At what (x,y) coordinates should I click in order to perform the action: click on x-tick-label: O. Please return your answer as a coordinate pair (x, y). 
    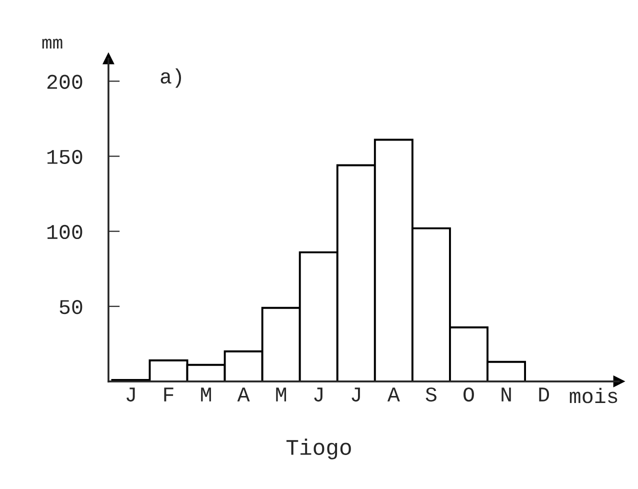
    Looking at the image, I should click on (469, 394).